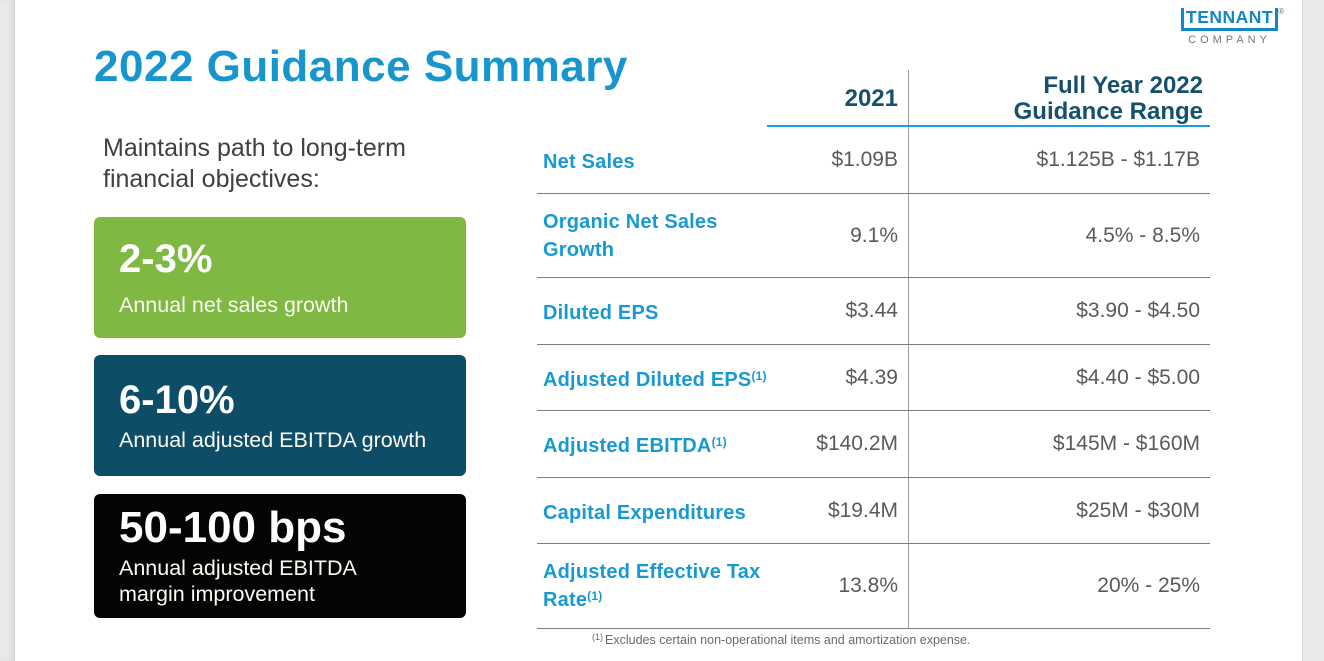 The width and height of the screenshot is (1324, 661). Describe the element at coordinates (857, 443) in the screenshot. I see `row-value-2021: $140.2M` at that location.